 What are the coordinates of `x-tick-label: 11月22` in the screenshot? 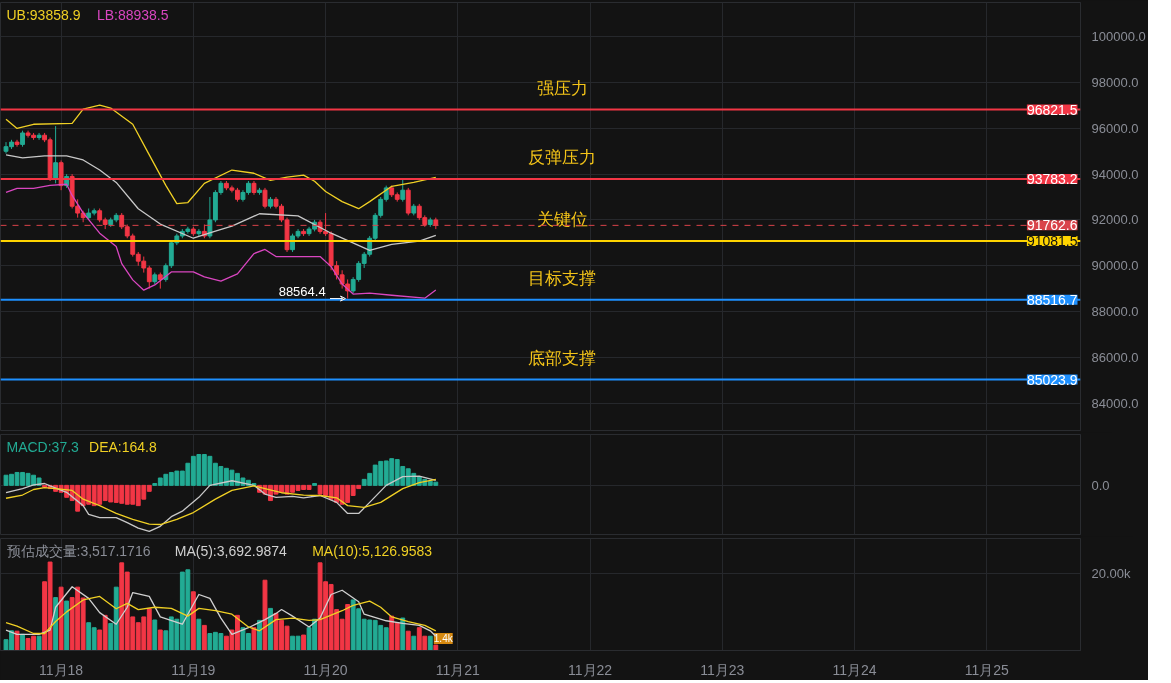 It's located at (590, 669).